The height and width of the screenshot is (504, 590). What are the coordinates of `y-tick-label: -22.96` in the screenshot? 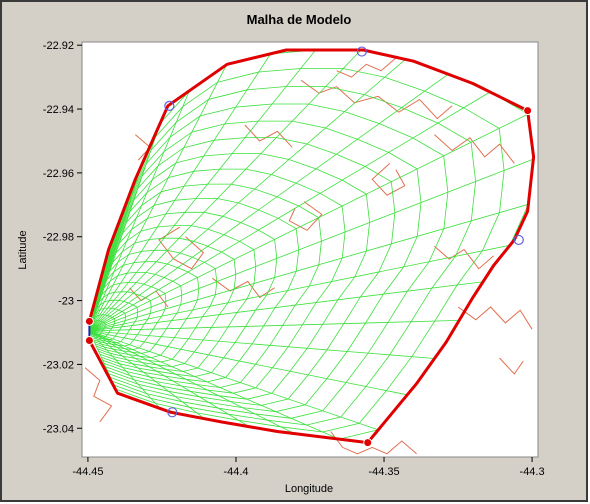 It's located at (58, 174).